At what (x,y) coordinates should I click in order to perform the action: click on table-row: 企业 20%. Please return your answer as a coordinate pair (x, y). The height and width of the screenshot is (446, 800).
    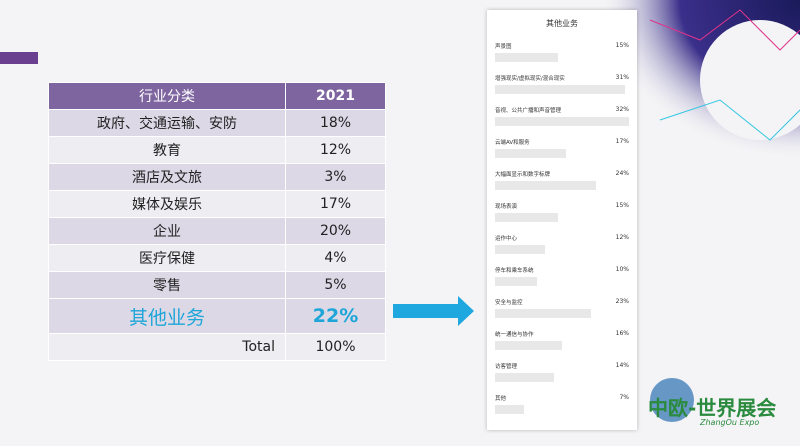
    Looking at the image, I should click on (217, 231).